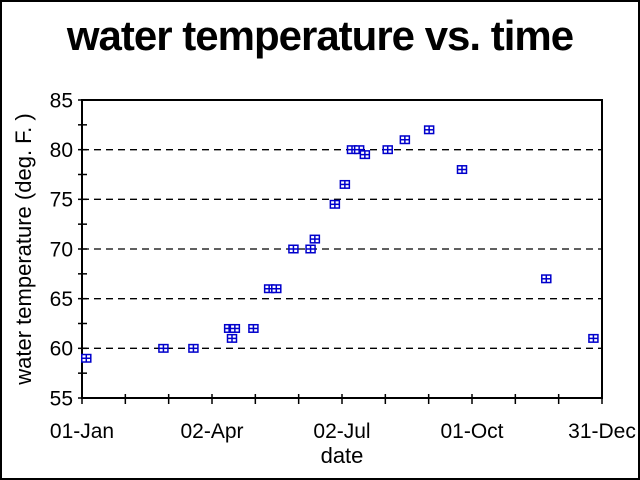 Image resolution: width=640 pixels, height=480 pixels. Describe the element at coordinates (61, 349) in the screenshot. I see `y-tick-label: 60` at that location.